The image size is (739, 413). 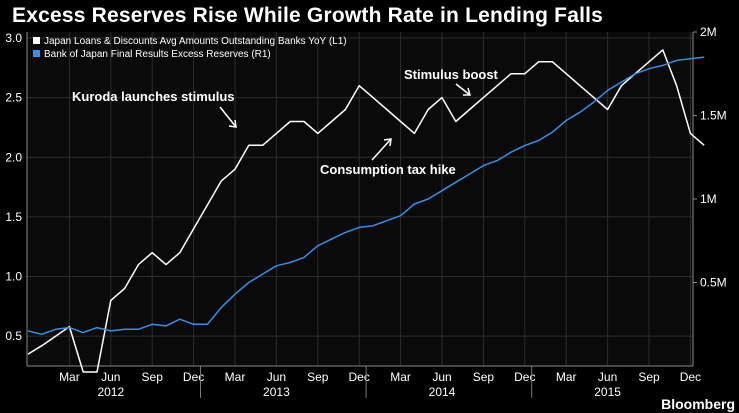 What do you see at coordinates (451, 74) in the screenshot?
I see `annotation-stimulus-boost: Stimulus boost` at bounding box center [451, 74].